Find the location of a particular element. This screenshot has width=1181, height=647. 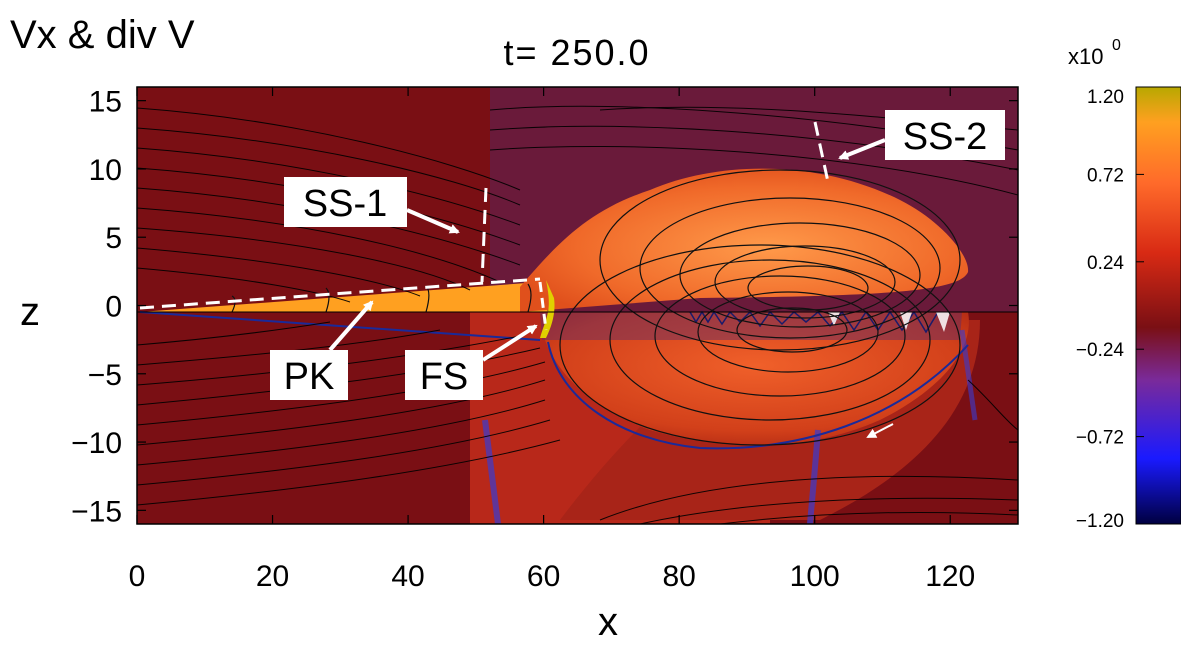

pk-label: PK is located at coordinates (309, 377).